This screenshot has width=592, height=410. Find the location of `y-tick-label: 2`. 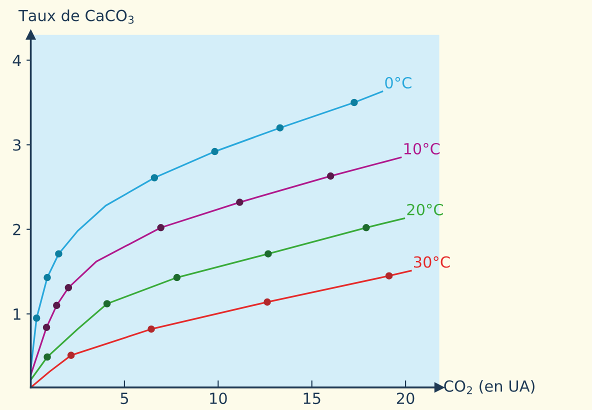

y-tick-label: 2 is located at coordinates (16, 230).